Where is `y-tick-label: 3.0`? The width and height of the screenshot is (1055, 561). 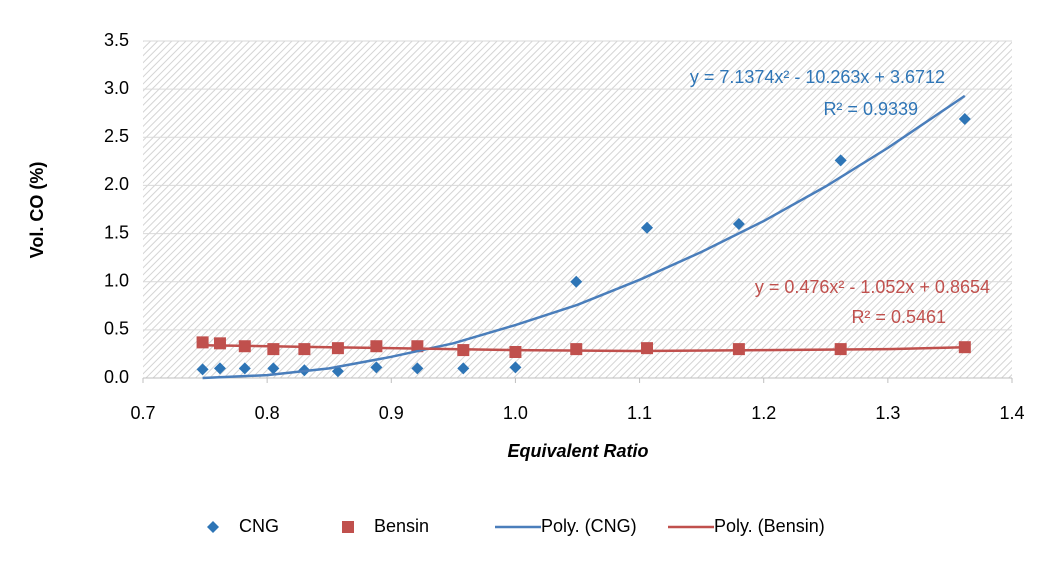 y-tick-label: 3.0 is located at coordinates (116, 88).